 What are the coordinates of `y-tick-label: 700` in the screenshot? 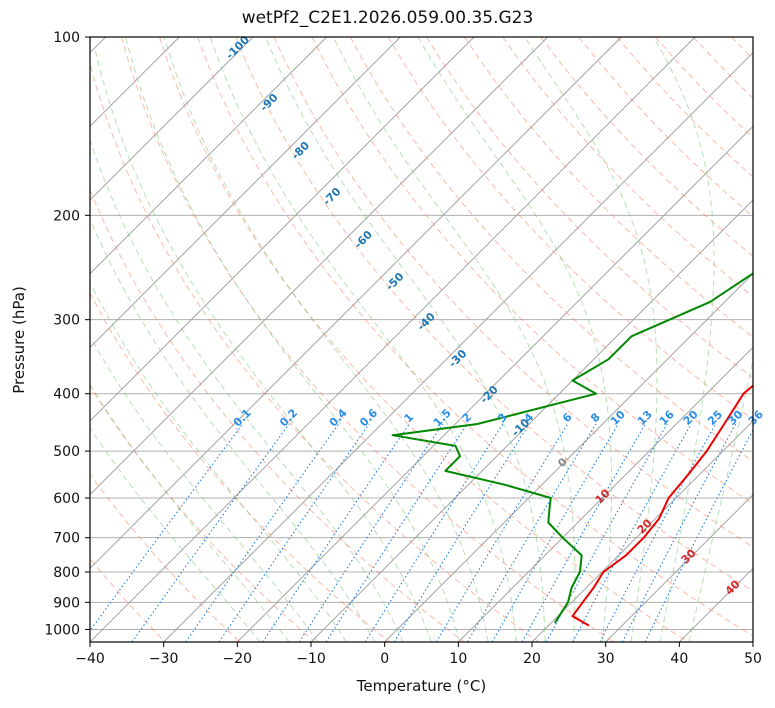 It's located at (66, 539).